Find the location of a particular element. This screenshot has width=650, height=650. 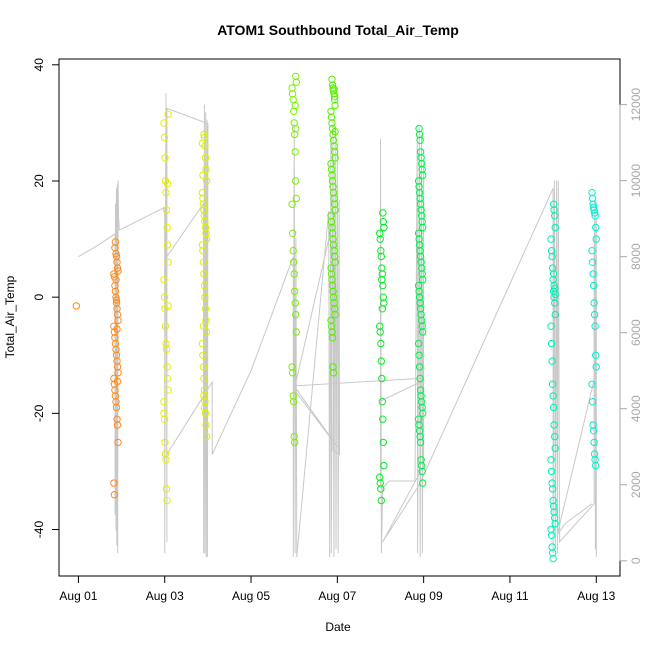

y2-tick-label: 0 is located at coordinates (636, 560).